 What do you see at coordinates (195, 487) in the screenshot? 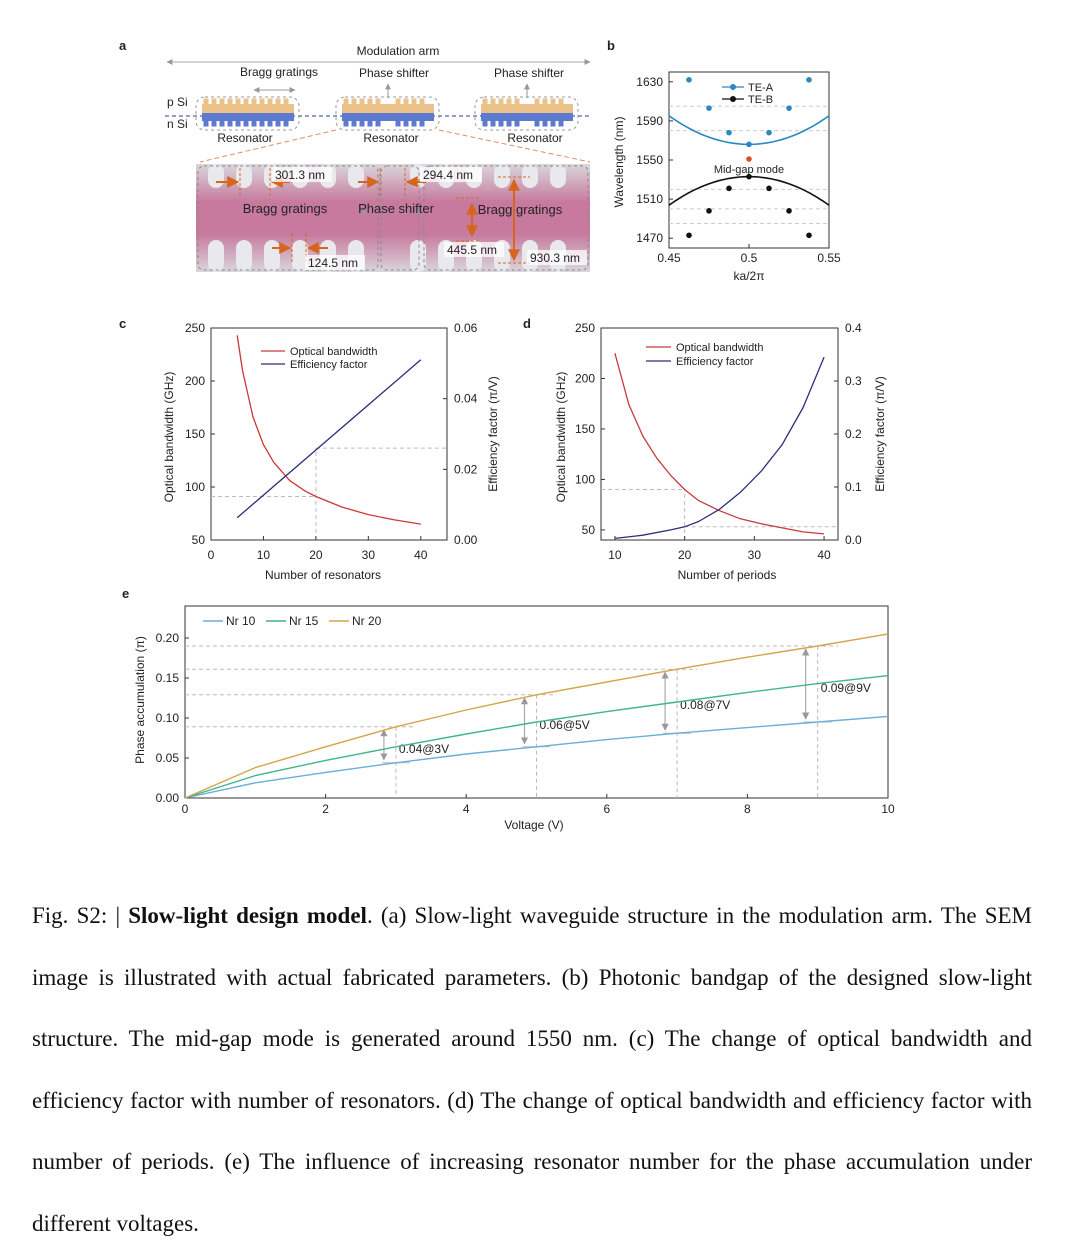
I see `c-ytick-label: 100` at bounding box center [195, 487].